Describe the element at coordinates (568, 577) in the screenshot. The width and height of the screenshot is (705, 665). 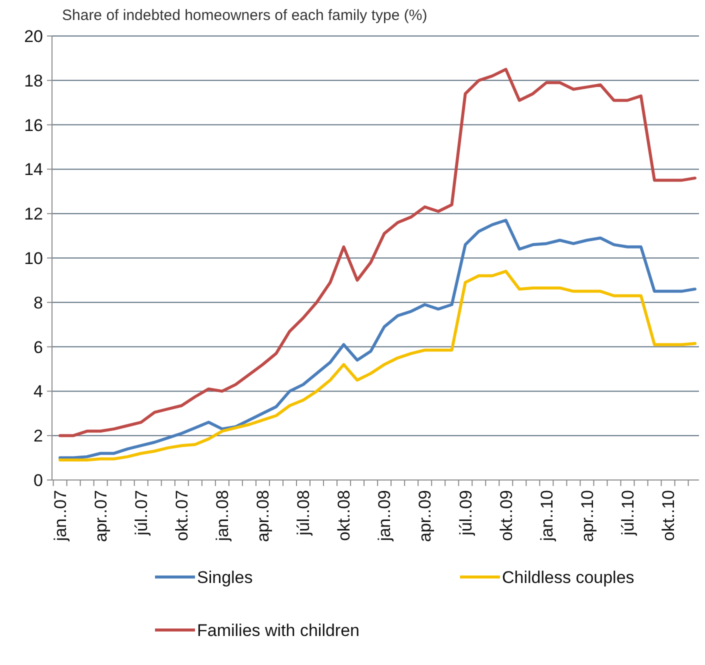
I see `legend-label: Childless couples` at that location.